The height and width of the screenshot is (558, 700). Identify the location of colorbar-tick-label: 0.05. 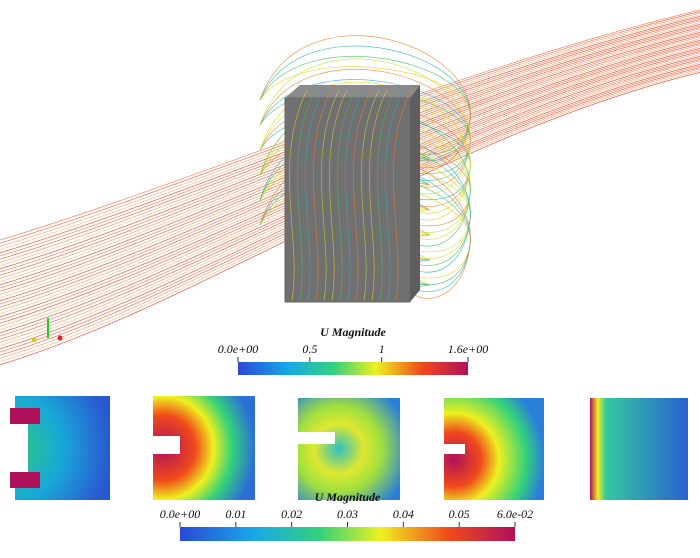
(459, 514).